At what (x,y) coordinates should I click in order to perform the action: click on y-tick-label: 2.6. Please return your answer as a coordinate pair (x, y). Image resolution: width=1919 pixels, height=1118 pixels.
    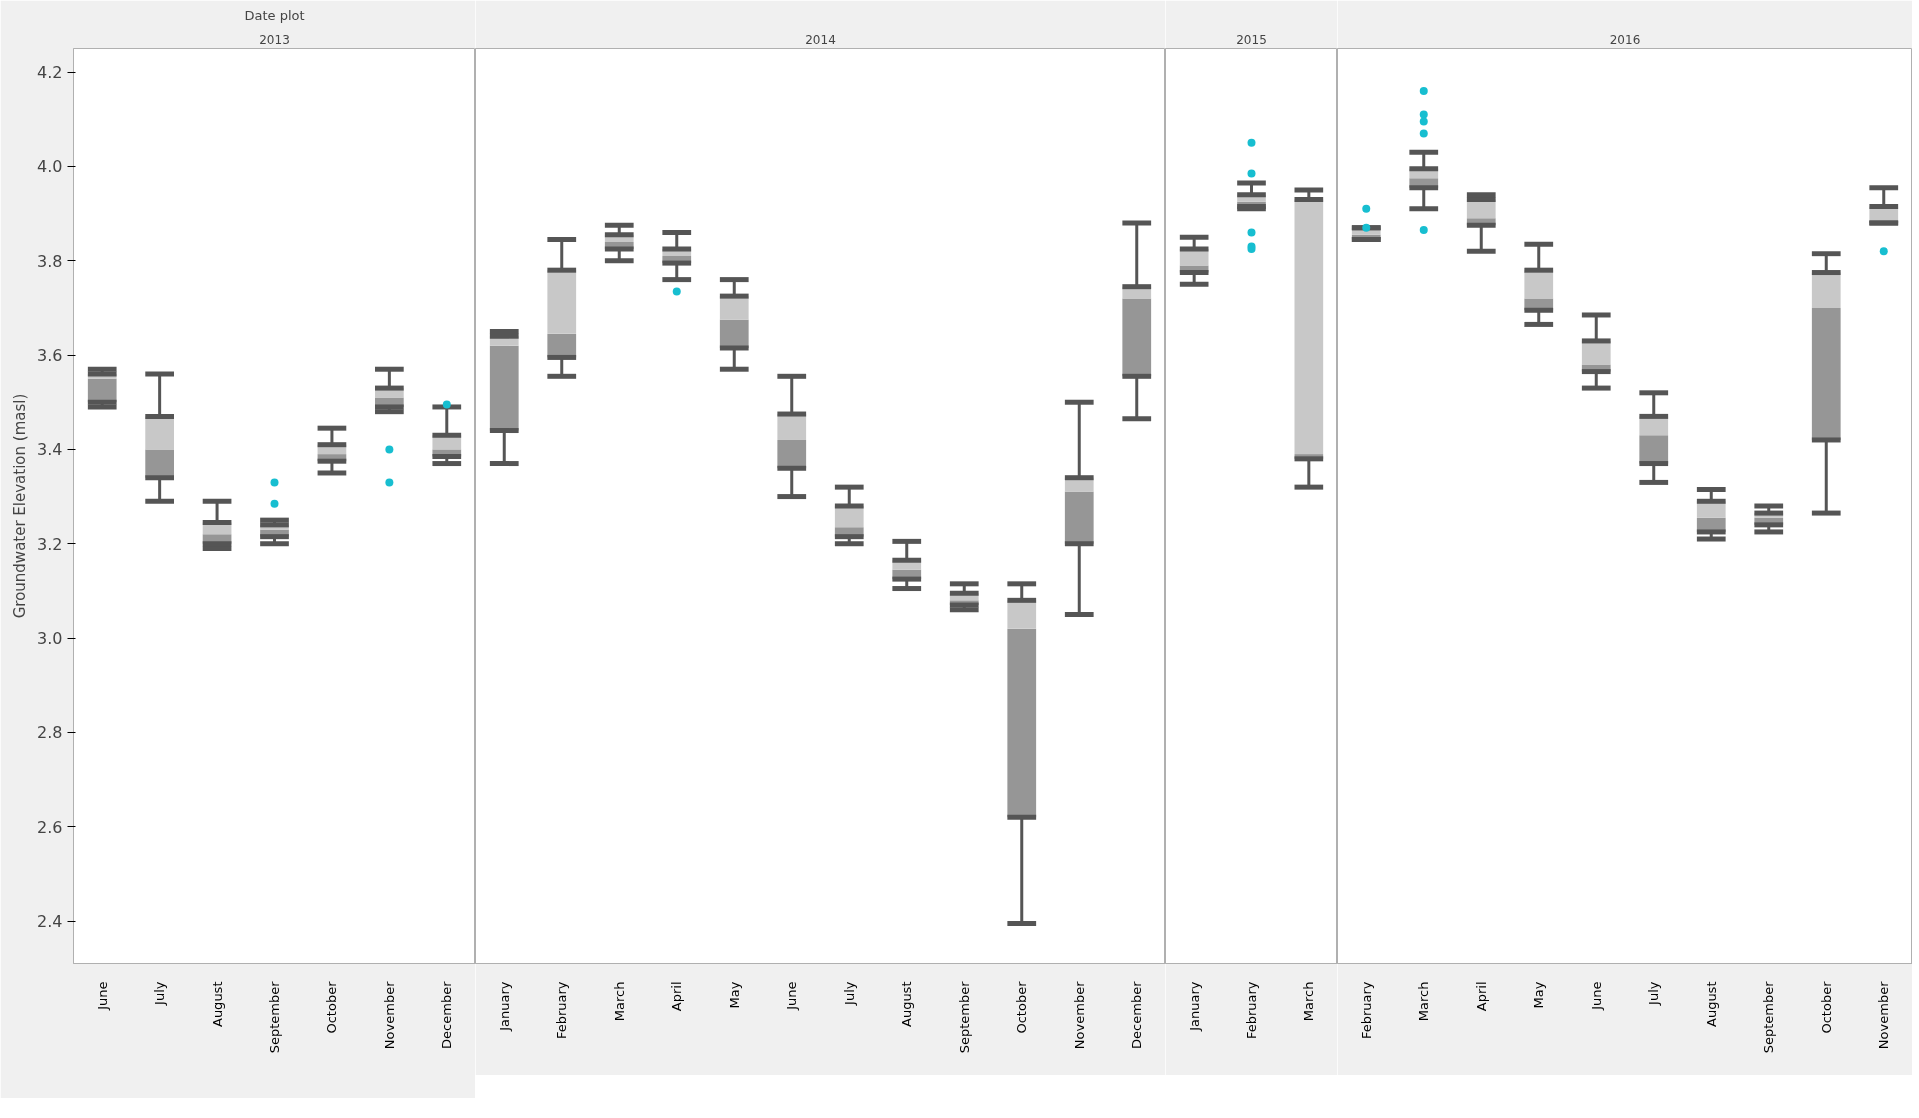
    Looking at the image, I should click on (50, 827).